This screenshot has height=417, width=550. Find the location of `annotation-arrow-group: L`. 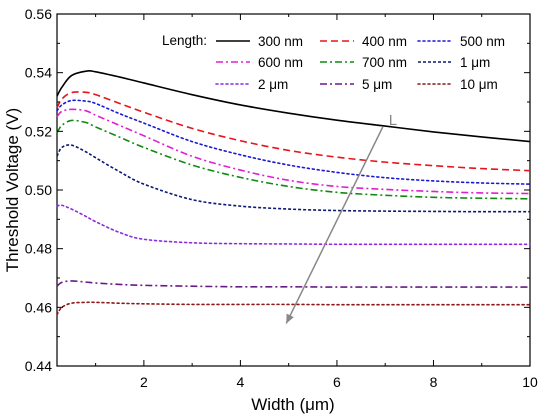

annotation-arrow-group: L is located at coordinates (341, 218).